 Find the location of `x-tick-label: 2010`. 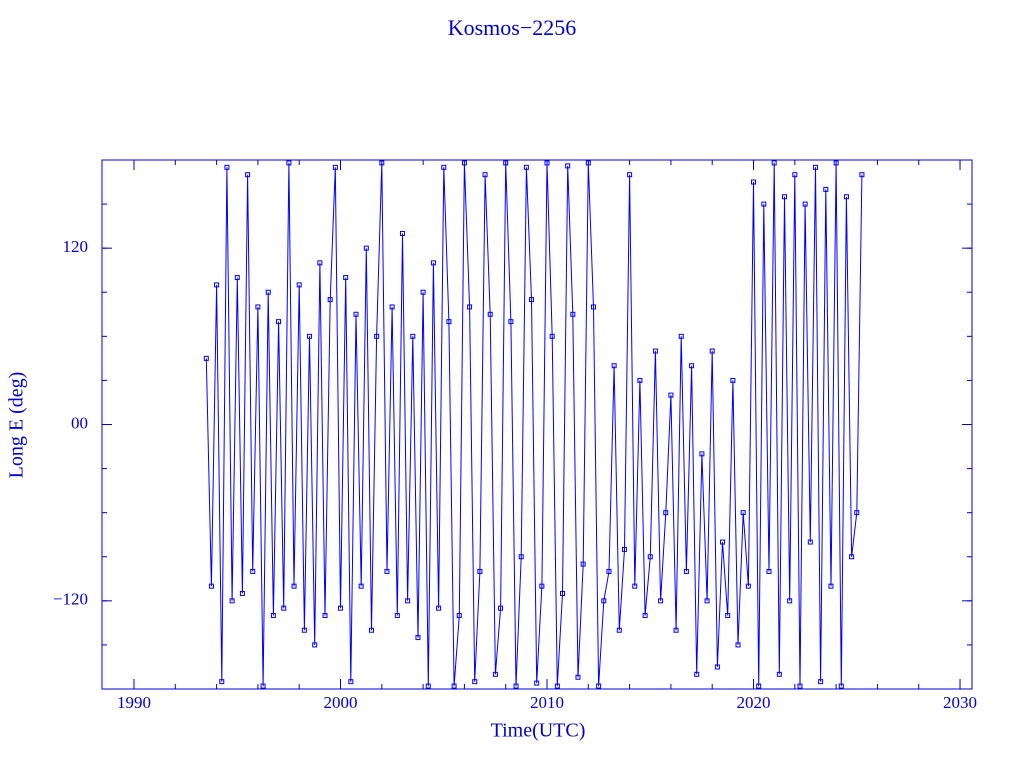

x-tick-label: 2010 is located at coordinates (547, 702).